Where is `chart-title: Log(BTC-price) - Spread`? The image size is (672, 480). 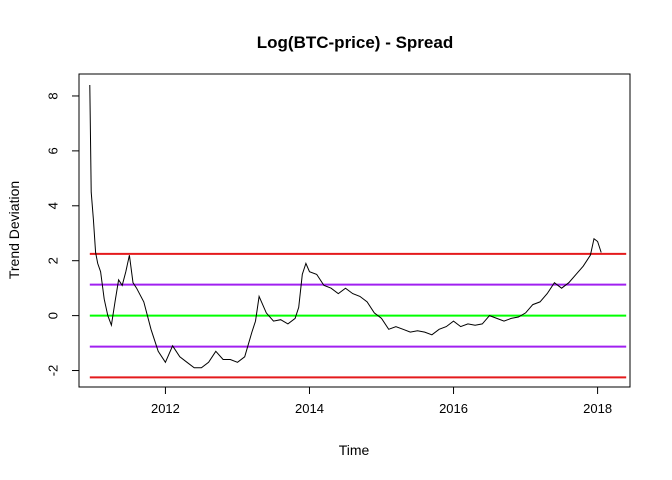 chart-title: Log(BTC-price) - Spread is located at coordinates (355, 42).